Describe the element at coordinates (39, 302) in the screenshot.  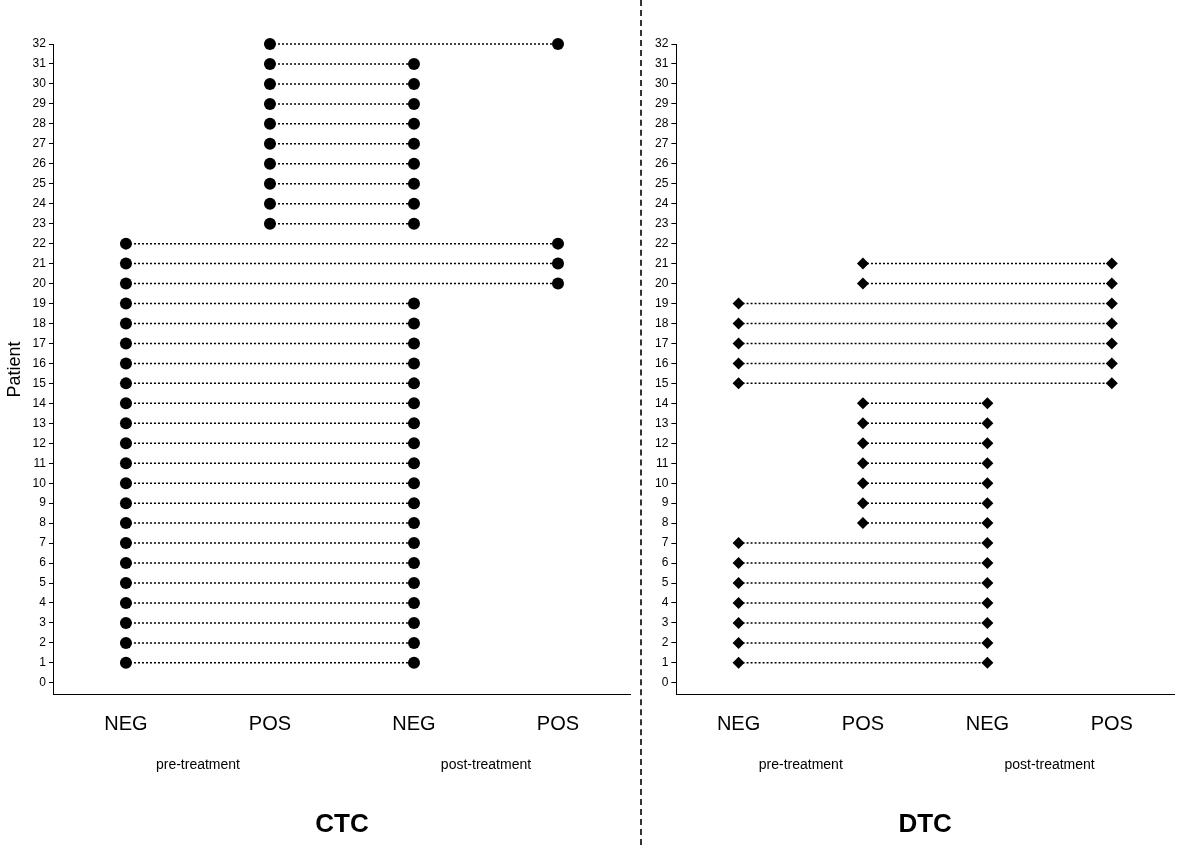
I see `y-tick-label: 19` at that location.